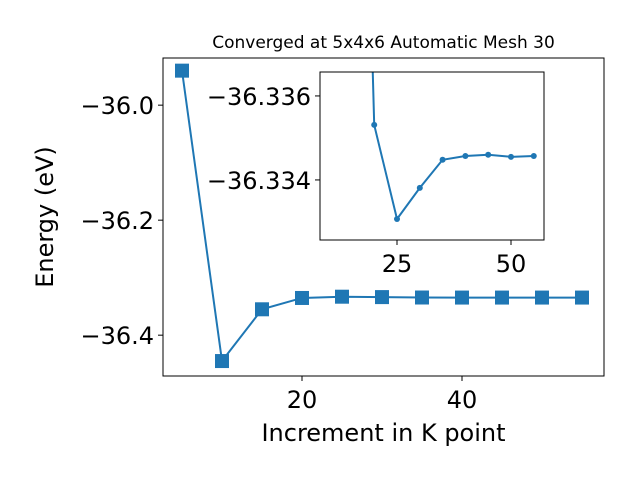 This screenshot has width=640, height=480. I want to click on plot-area, so click(454, 147).